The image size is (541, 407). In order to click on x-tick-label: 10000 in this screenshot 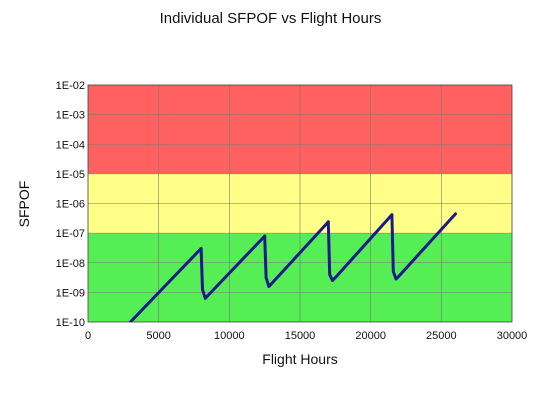, I will do `click(229, 336)`.